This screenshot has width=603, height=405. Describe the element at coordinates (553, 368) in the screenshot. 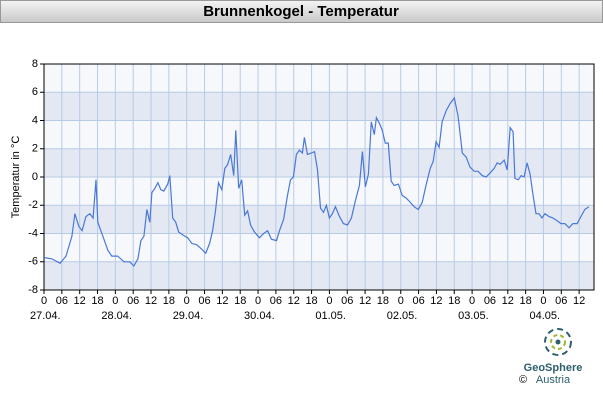

I see `logo-name: GeoSphere` at that location.